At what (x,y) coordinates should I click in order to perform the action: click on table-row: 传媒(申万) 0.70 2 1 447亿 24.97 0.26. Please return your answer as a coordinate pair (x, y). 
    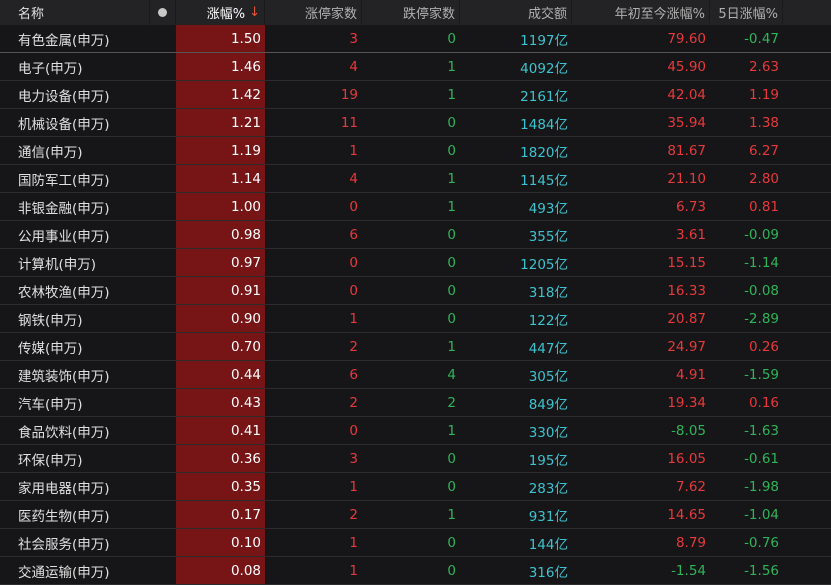
    Looking at the image, I should click on (415, 347).